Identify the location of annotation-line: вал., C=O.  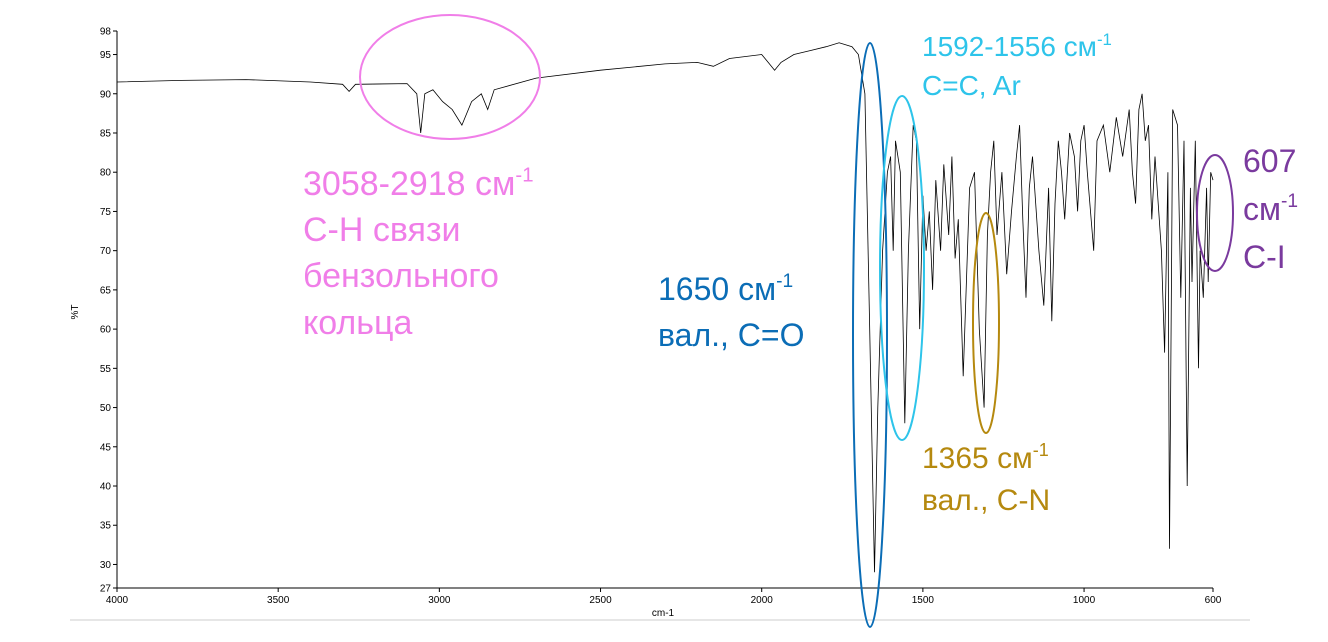
(731, 335).